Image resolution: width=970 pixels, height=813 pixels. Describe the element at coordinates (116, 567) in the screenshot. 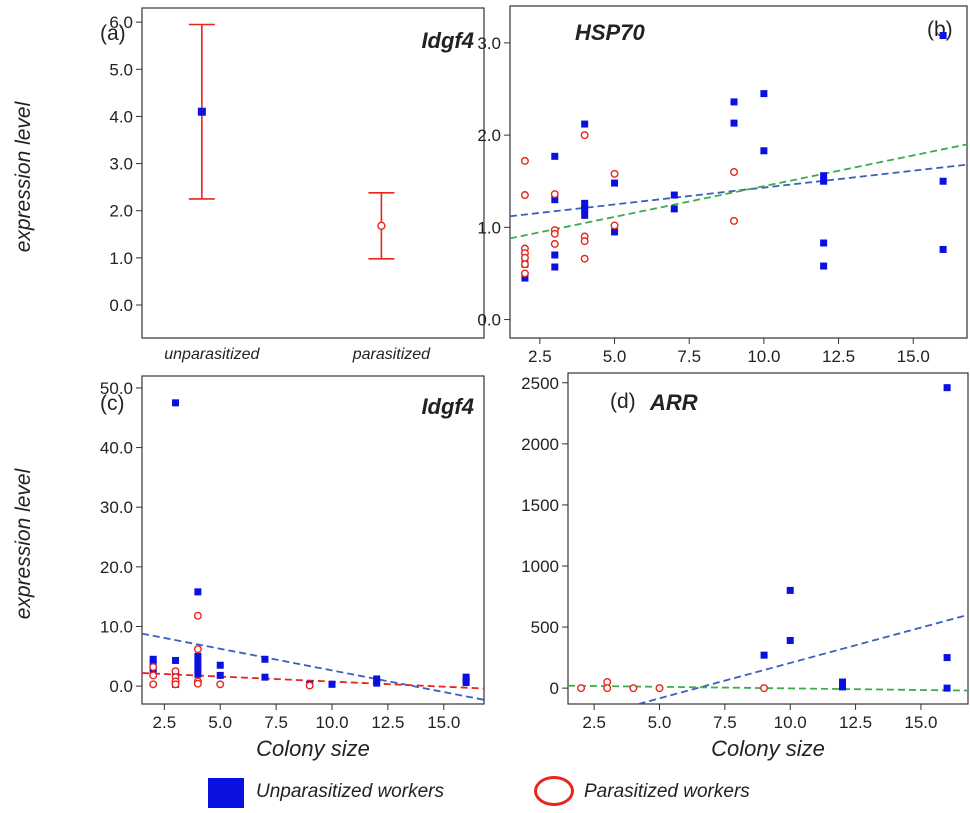

I see `panel-3-ytick-label: 20.0` at that location.